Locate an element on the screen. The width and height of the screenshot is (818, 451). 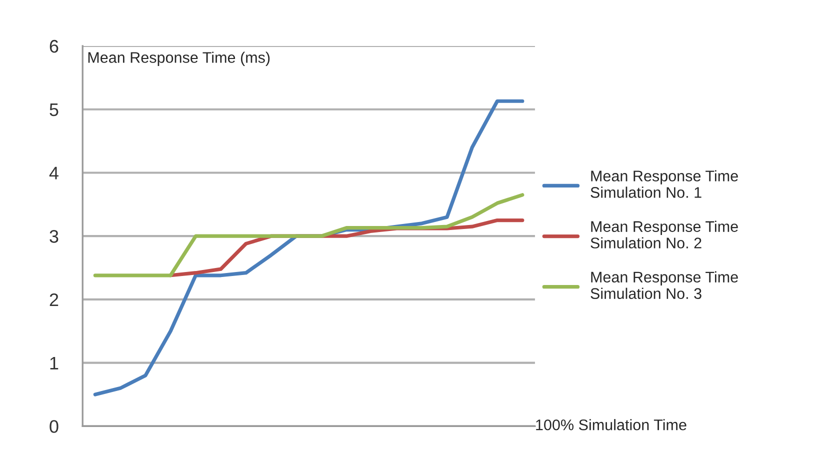
y-axis-title: Mean Response Time (ms) is located at coordinates (179, 59).